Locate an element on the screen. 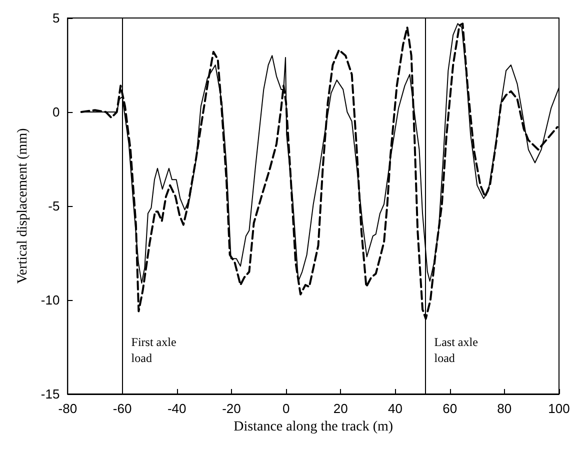  y-axis-title: Vertical displacement (mm) is located at coordinates (23, 206).